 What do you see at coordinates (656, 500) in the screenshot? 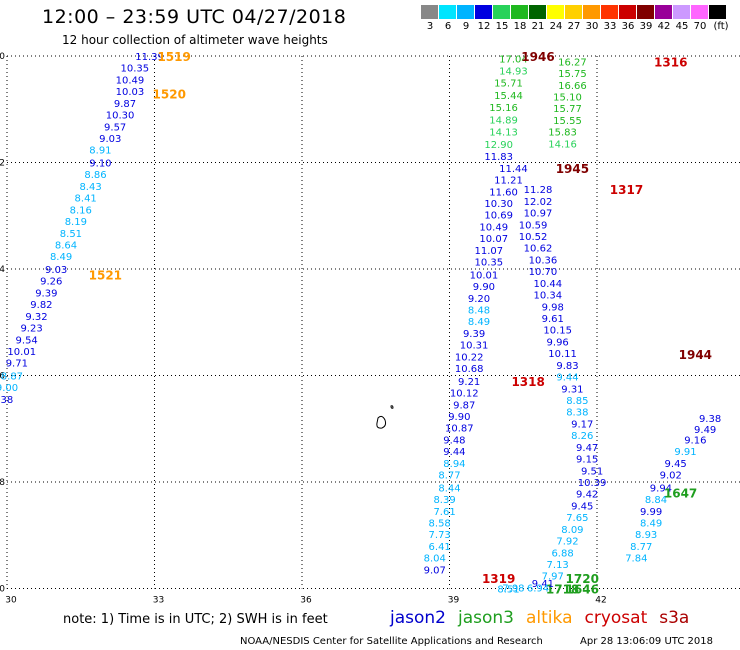
I see `swh-value: 8.84` at bounding box center [656, 500].